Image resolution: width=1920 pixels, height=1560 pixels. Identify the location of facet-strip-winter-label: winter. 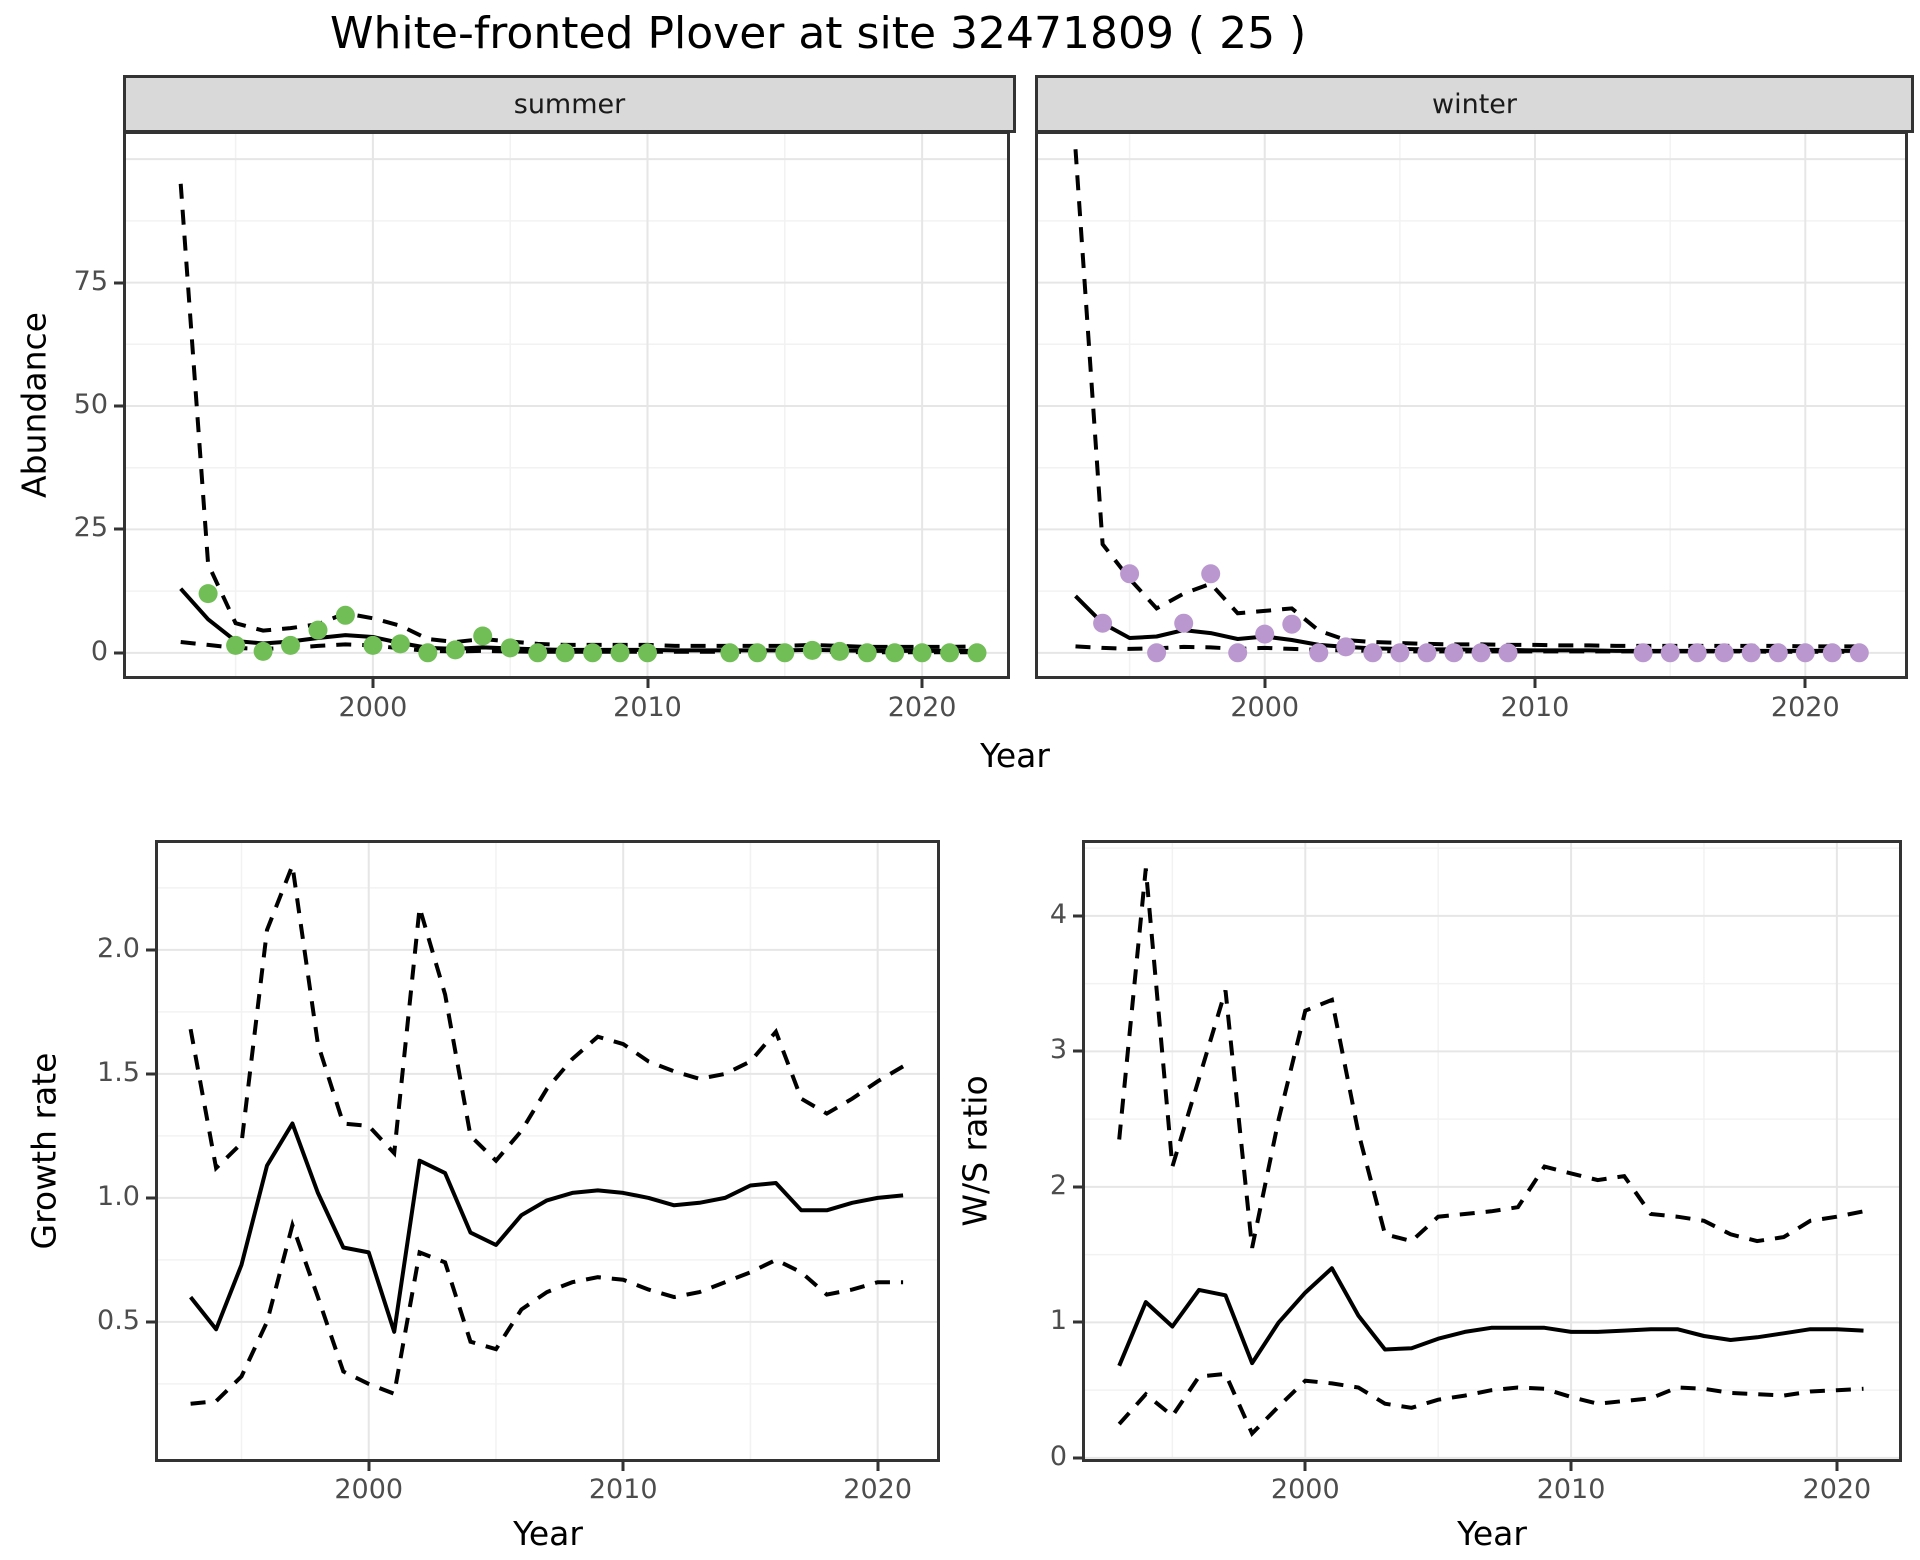
(1474, 104).